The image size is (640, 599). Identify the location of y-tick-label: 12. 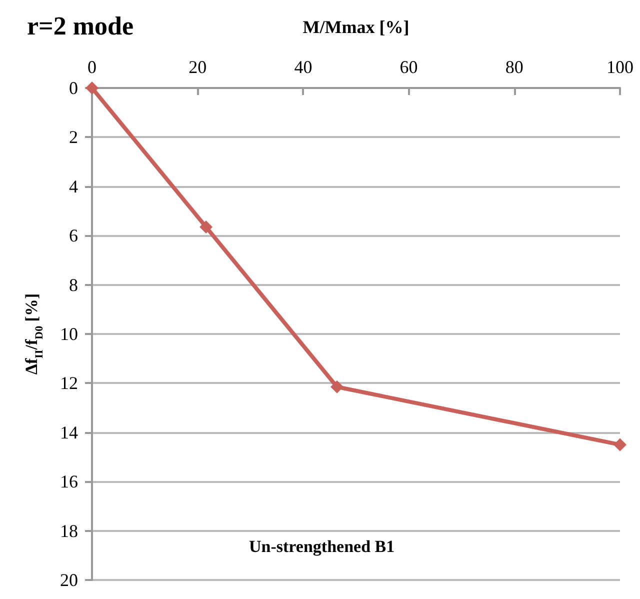
(69, 383).